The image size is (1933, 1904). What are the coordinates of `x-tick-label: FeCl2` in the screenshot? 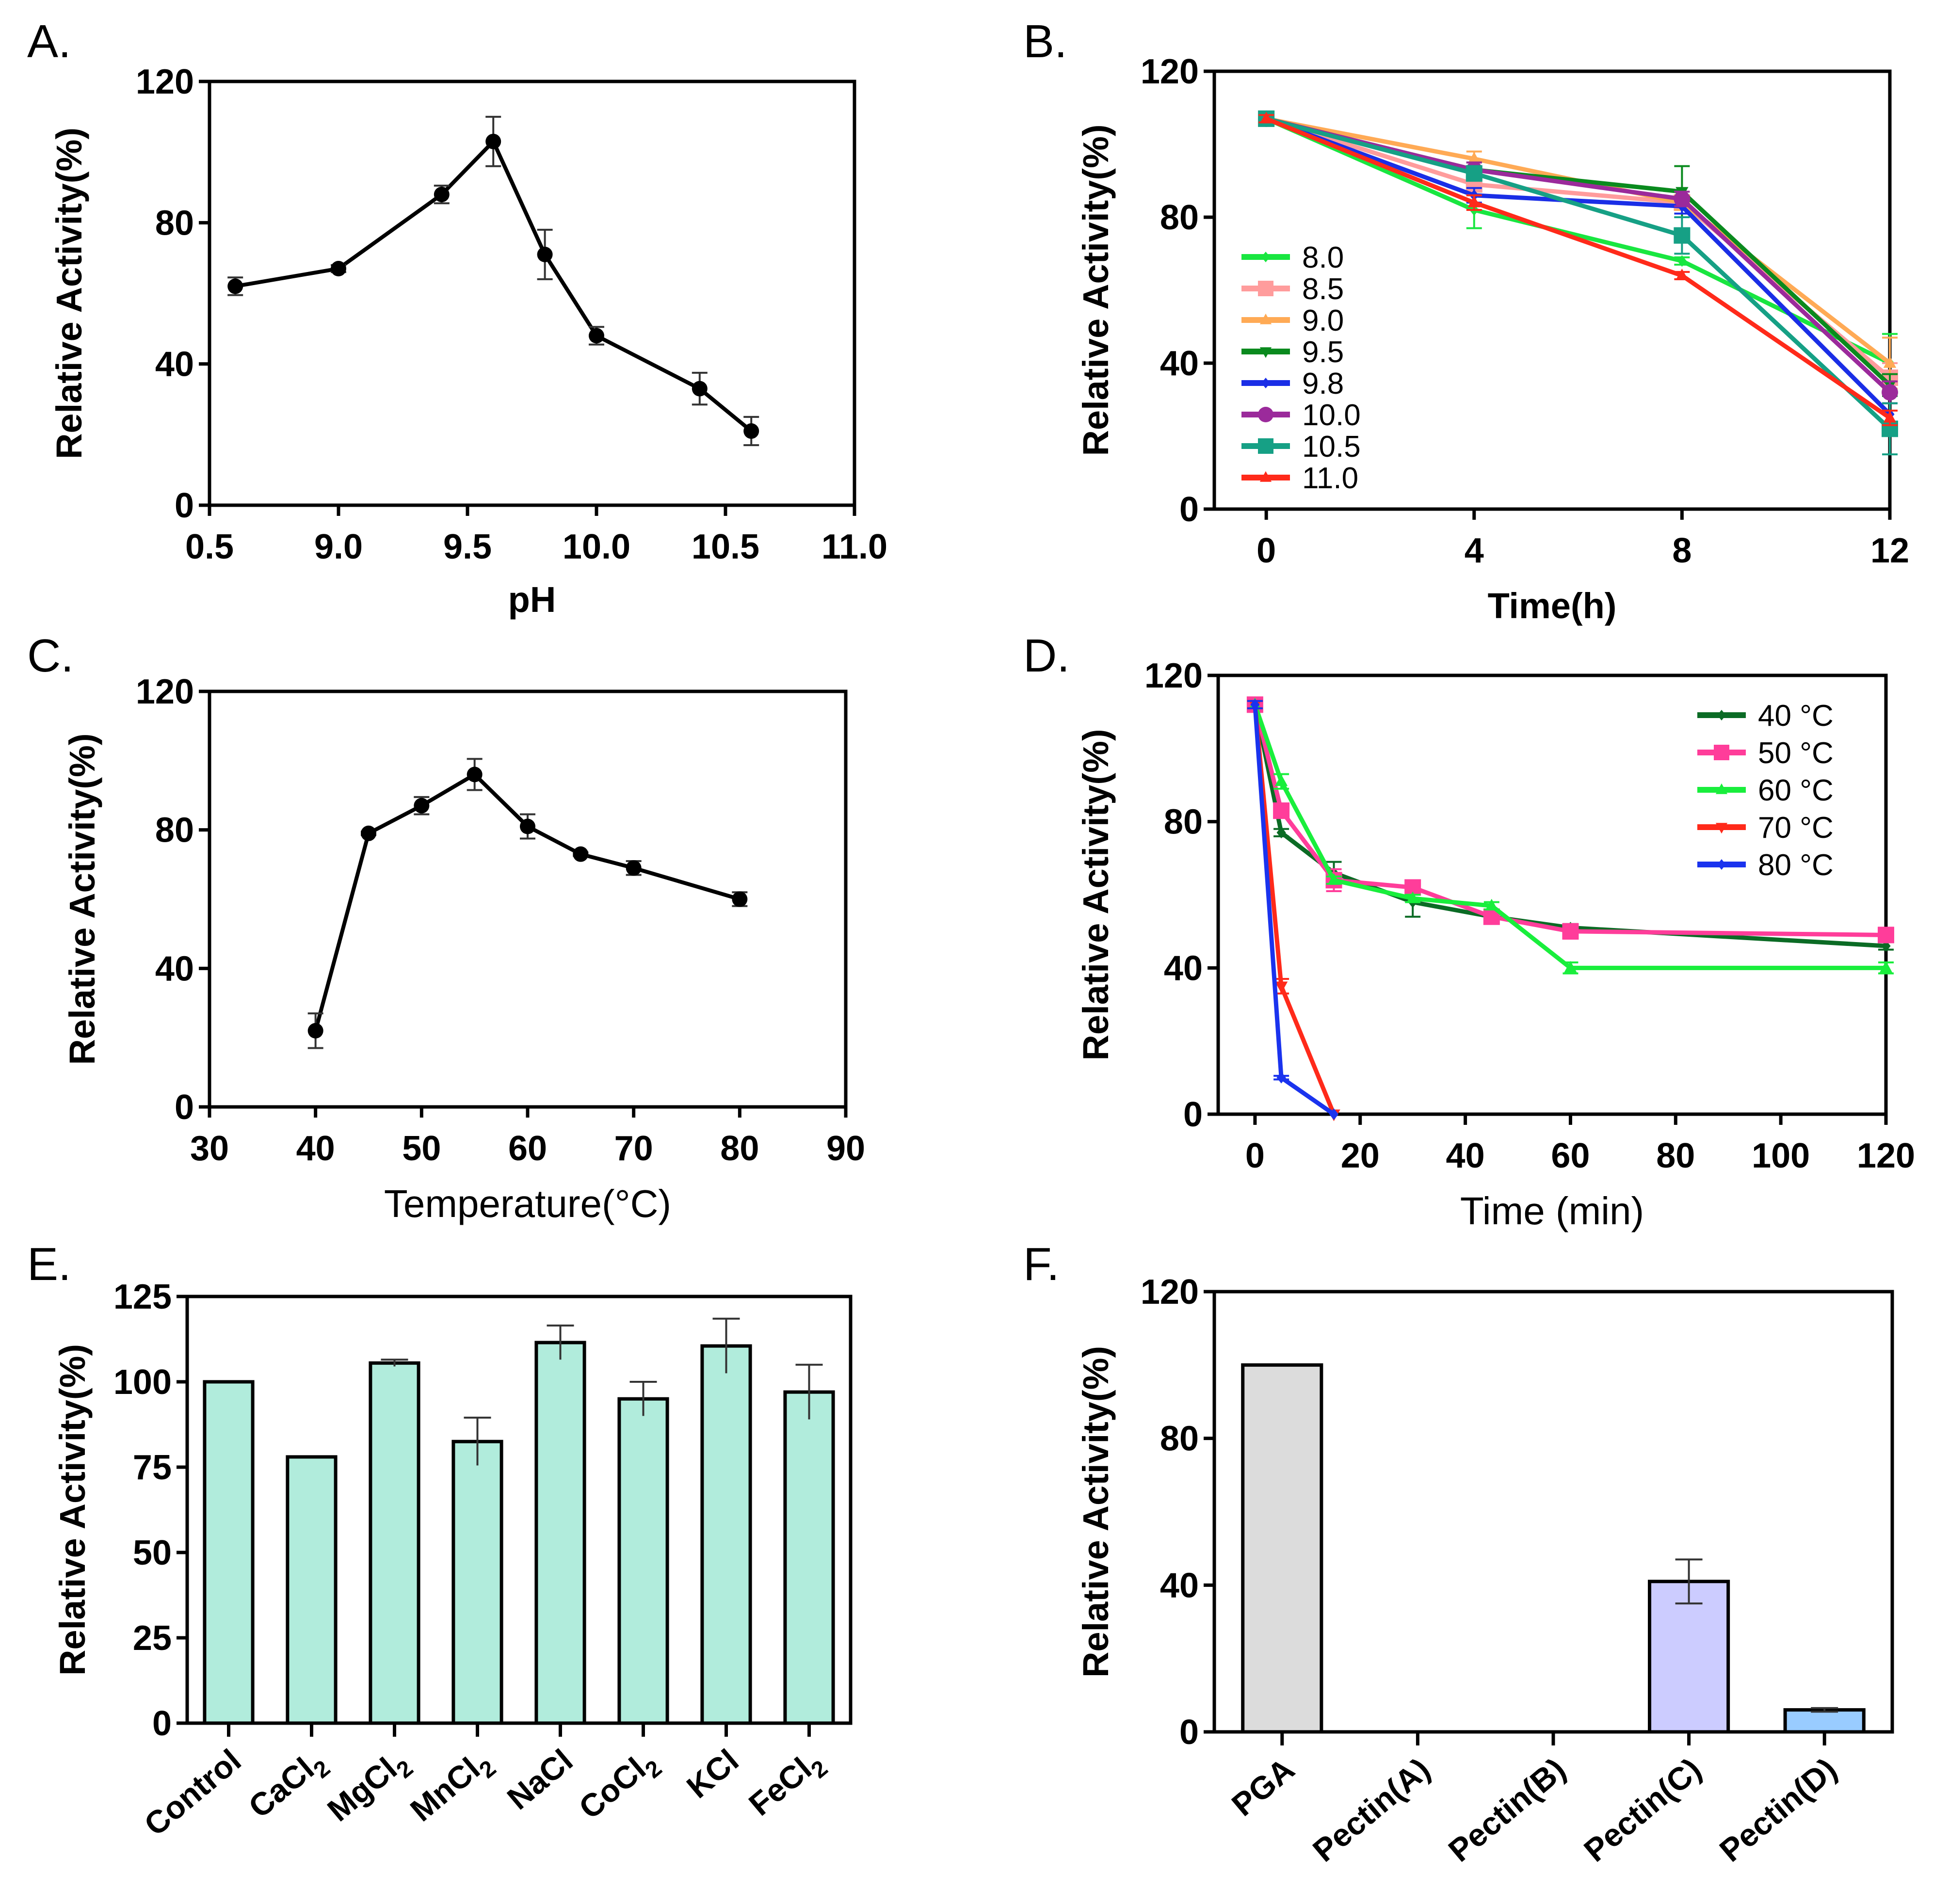 It's located at (787, 1785).